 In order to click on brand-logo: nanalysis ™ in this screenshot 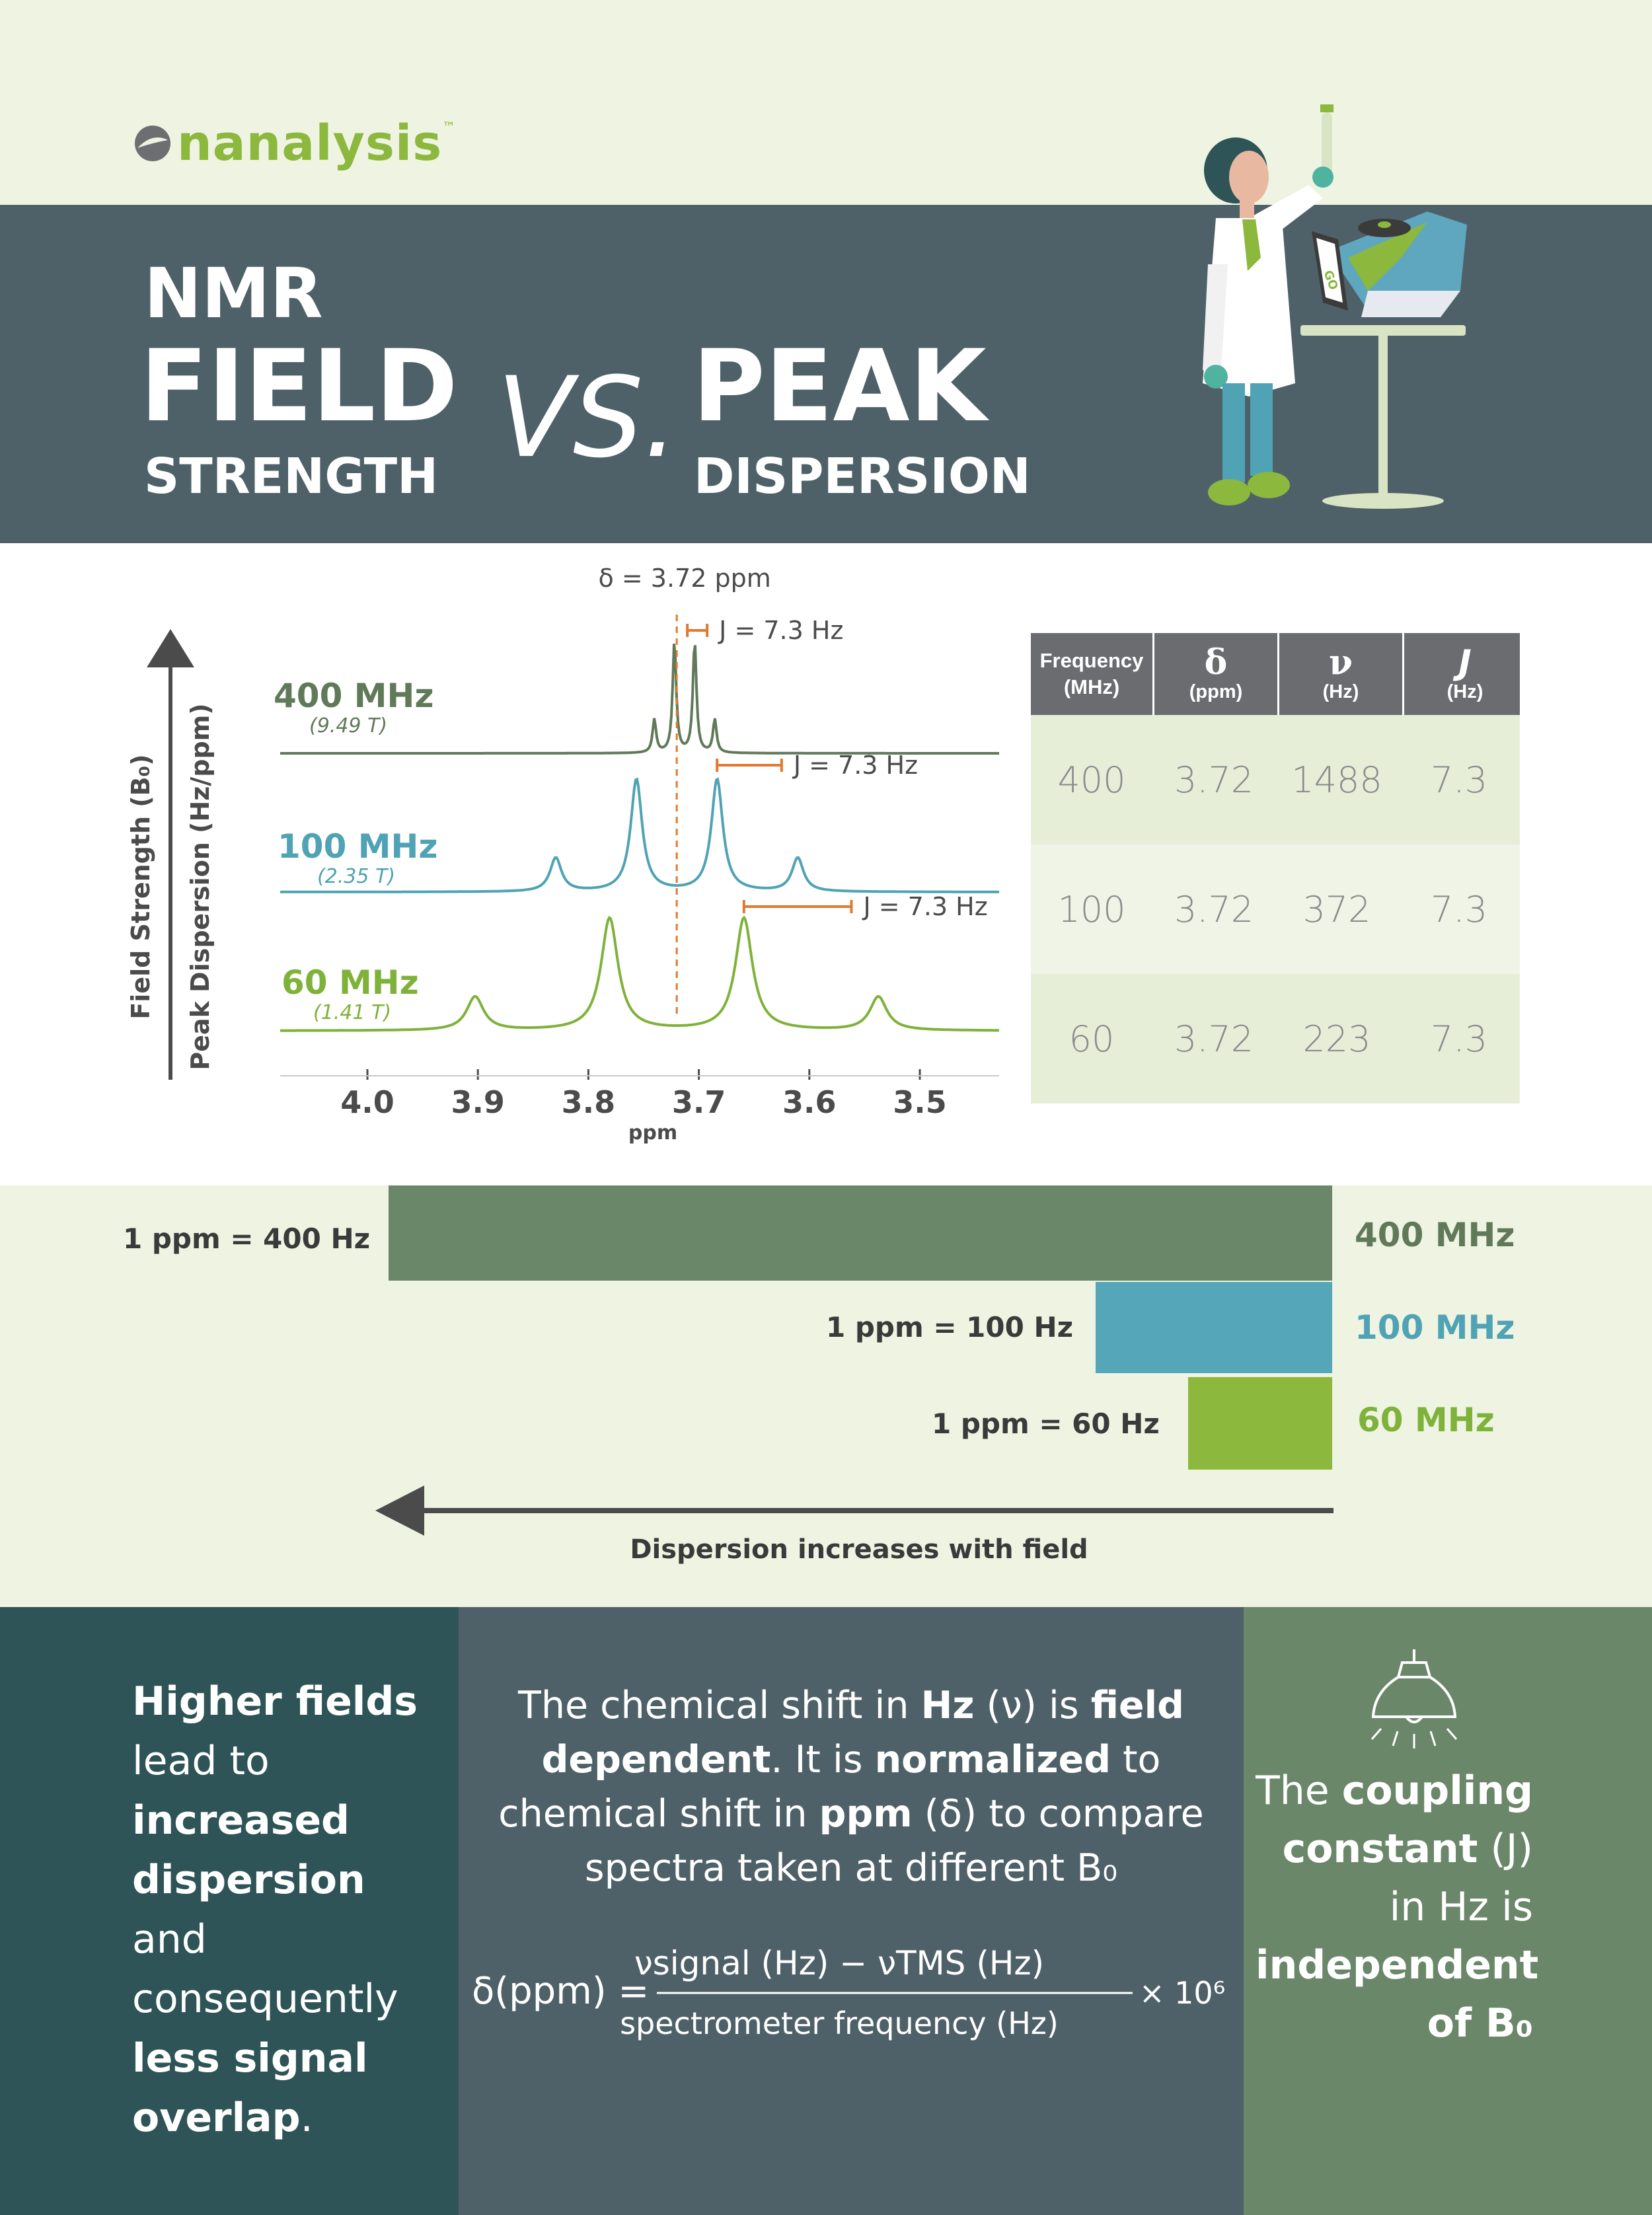, I will do `click(294, 143)`.